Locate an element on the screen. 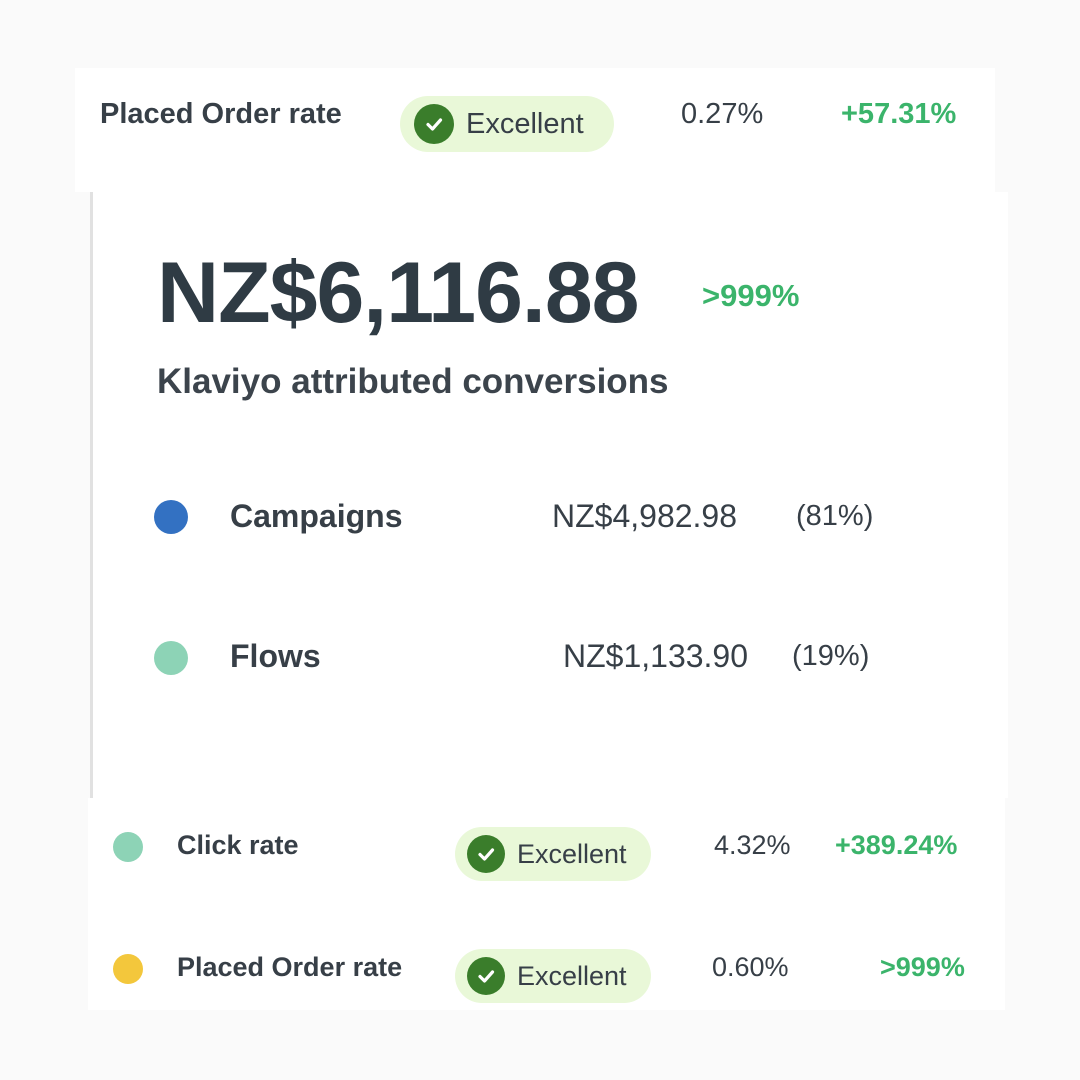 Image resolution: width=1080 pixels, height=1080 pixels. total-amount: NZ$6,116.88 is located at coordinates (398, 293).